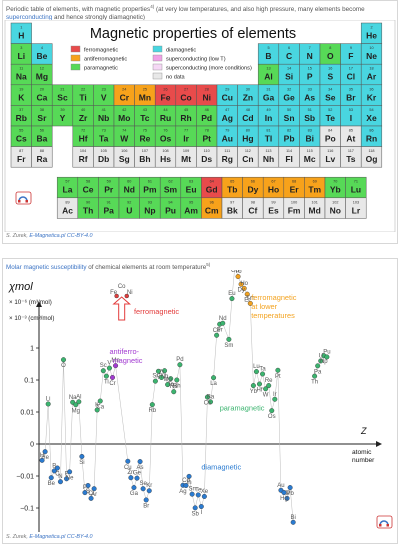 The width and height of the screenshot is (400, 544). I want to click on point-He, so click(45, 452).